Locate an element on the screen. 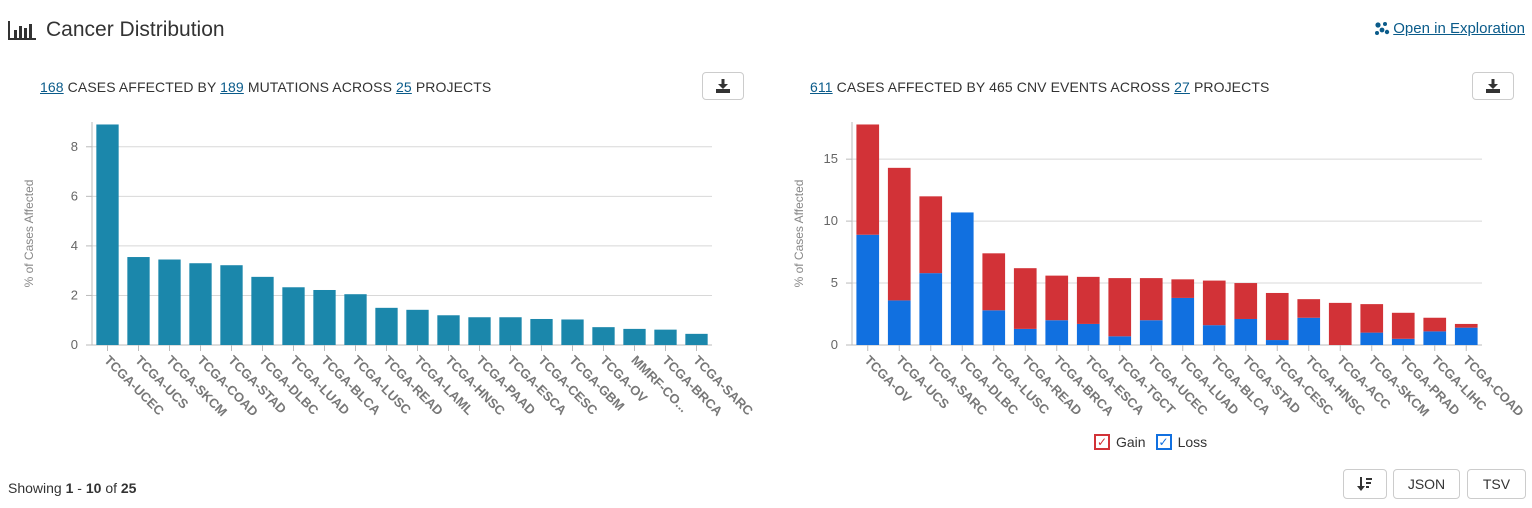 The height and width of the screenshot is (508, 1532). legend-item-gain: ✓ Gain is located at coordinates (1120, 442).